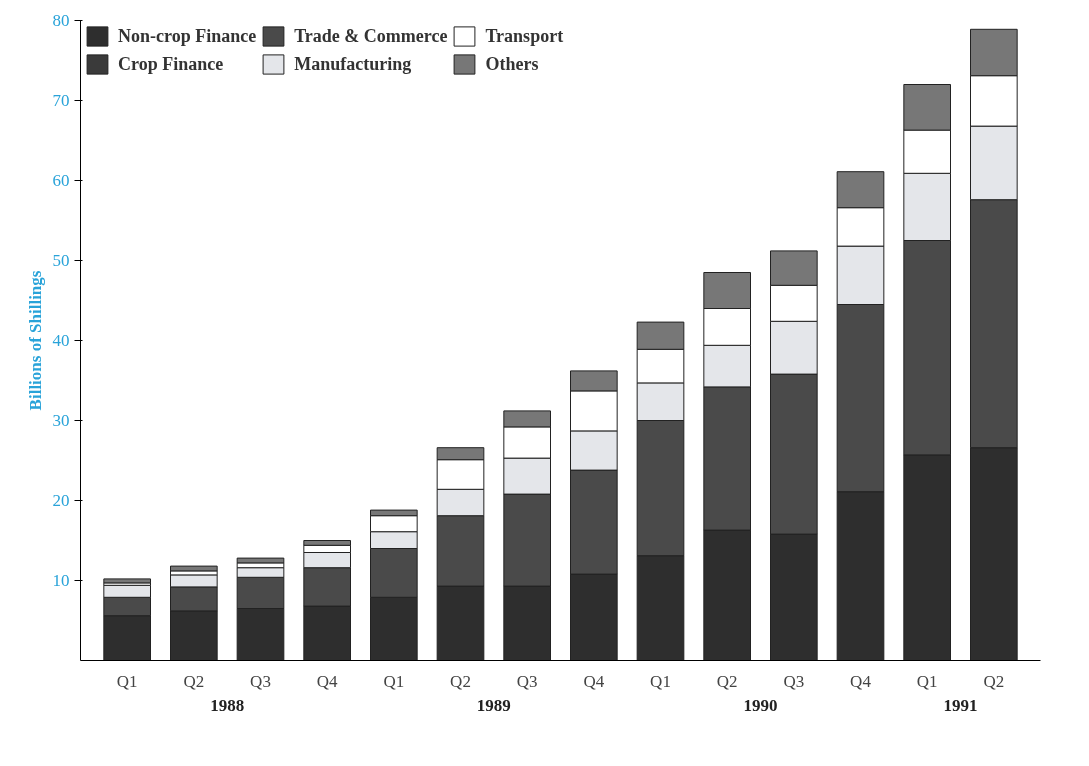 The width and height of the screenshot is (1089, 766). I want to click on y-tick-label: 30, so click(61, 420).